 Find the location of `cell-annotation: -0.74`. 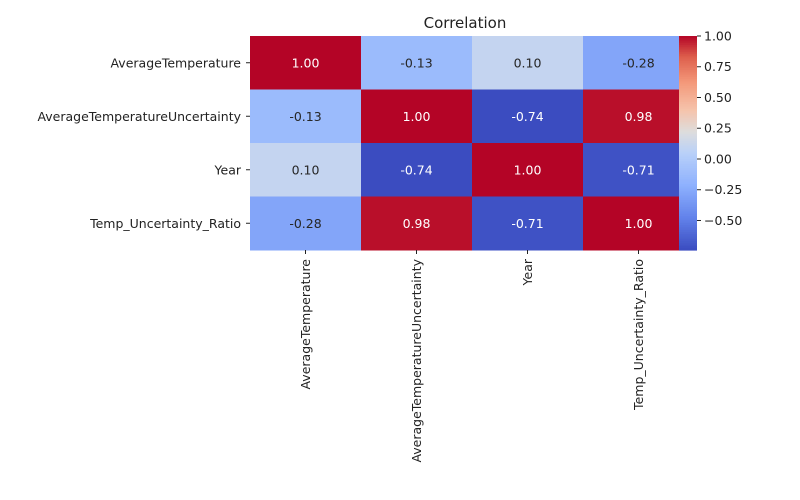

cell-annotation: -0.74 is located at coordinates (416, 169).